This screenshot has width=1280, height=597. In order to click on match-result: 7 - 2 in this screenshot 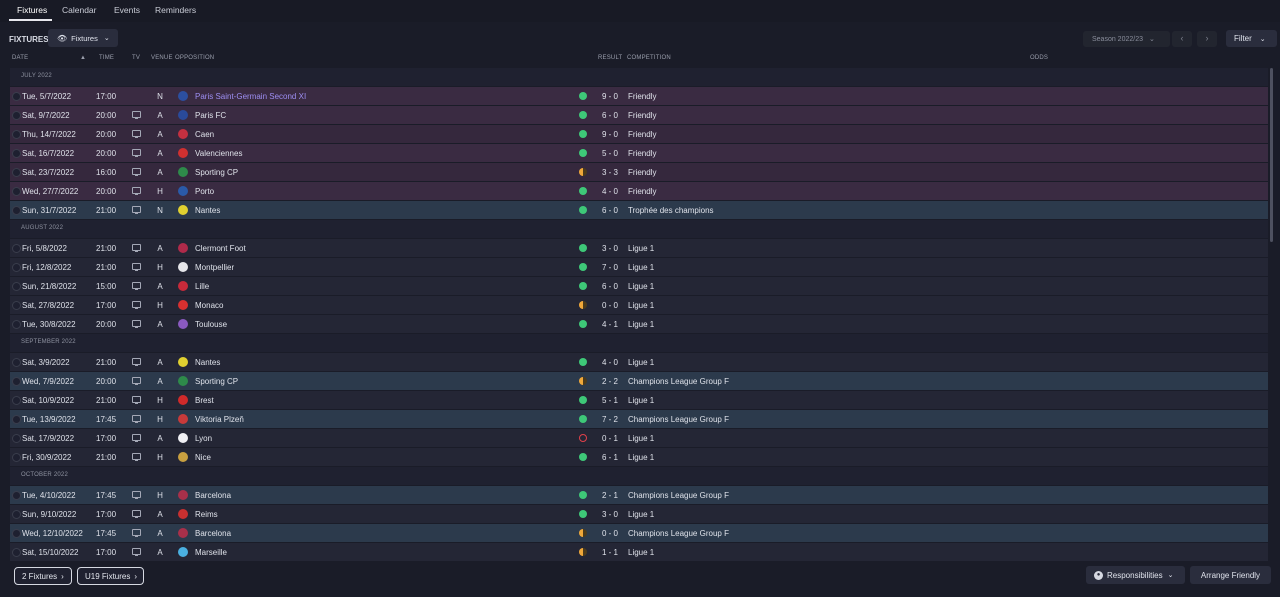, I will do `click(609, 419)`.